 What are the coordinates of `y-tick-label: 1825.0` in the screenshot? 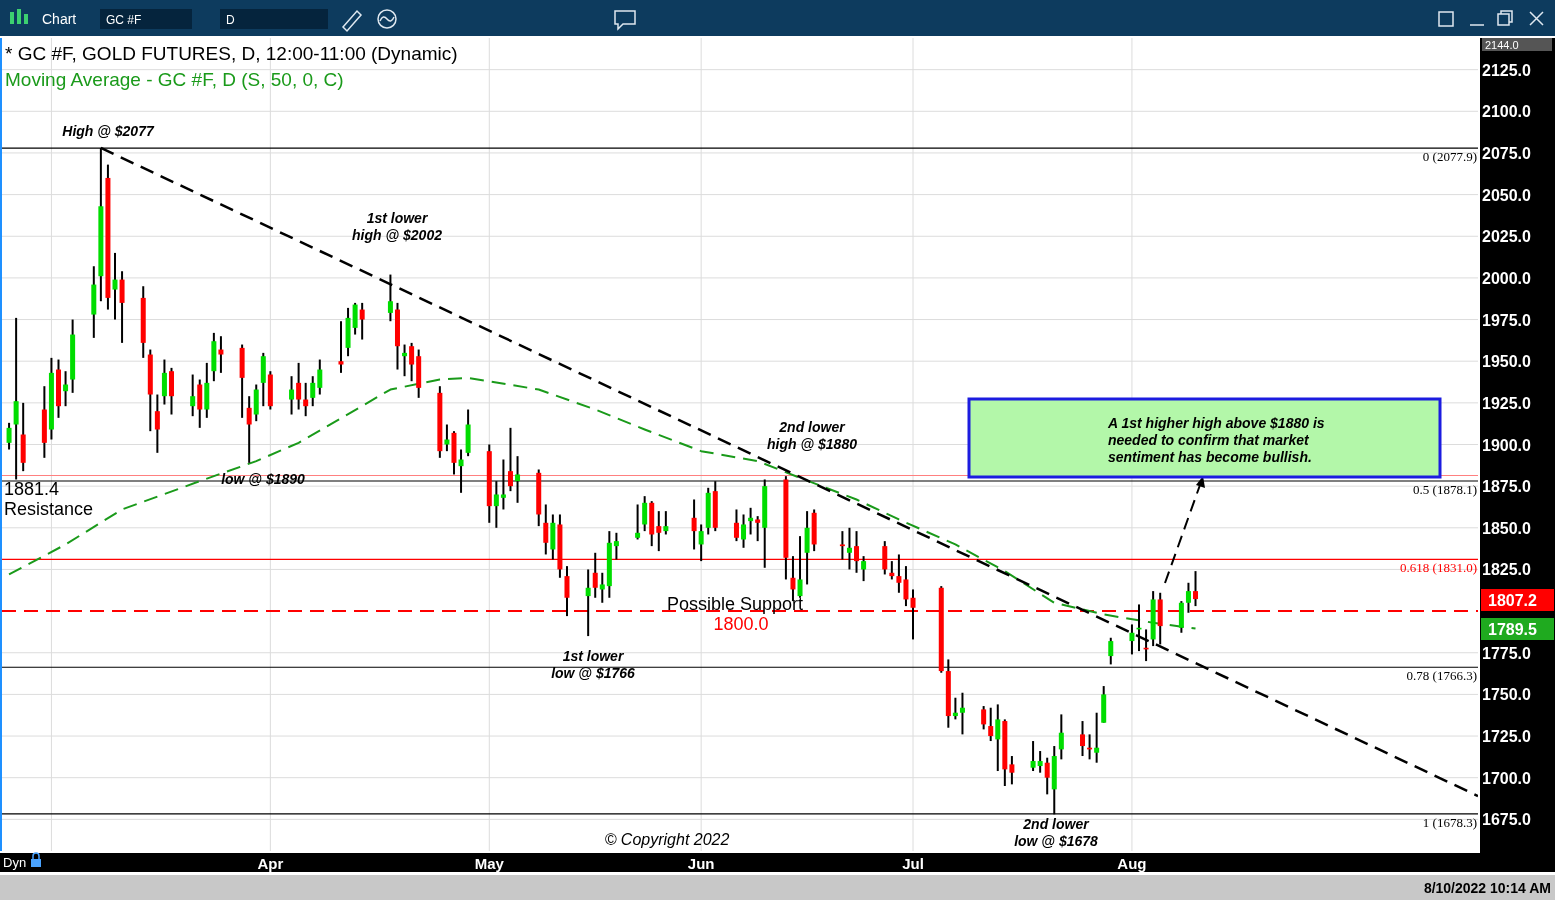 It's located at (1507, 570).